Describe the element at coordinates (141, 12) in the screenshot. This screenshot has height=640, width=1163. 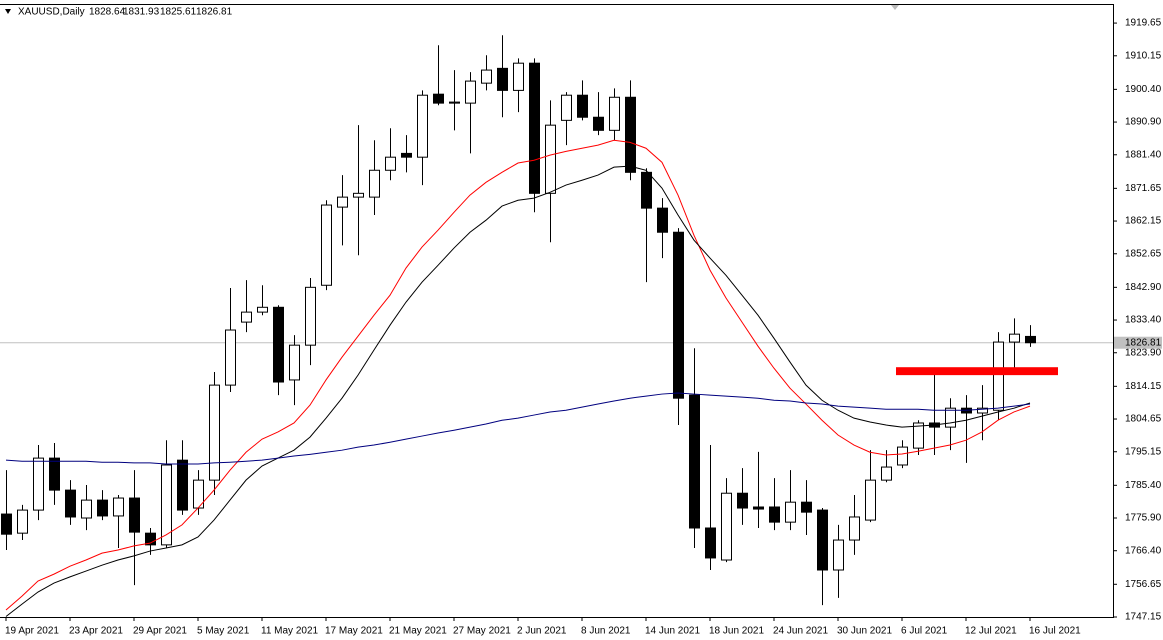
I see `header-high: 1831.93` at that location.